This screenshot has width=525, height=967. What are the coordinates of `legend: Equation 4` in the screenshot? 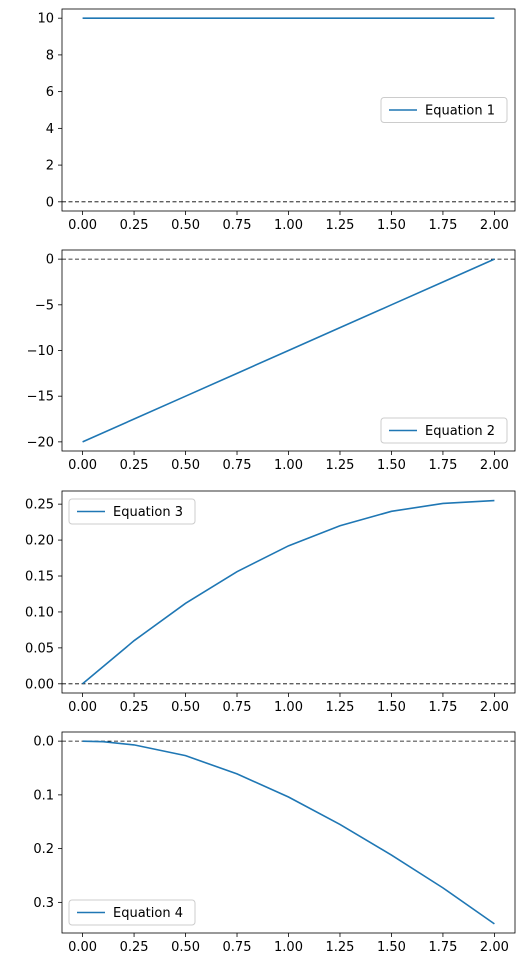 It's located at (132, 912).